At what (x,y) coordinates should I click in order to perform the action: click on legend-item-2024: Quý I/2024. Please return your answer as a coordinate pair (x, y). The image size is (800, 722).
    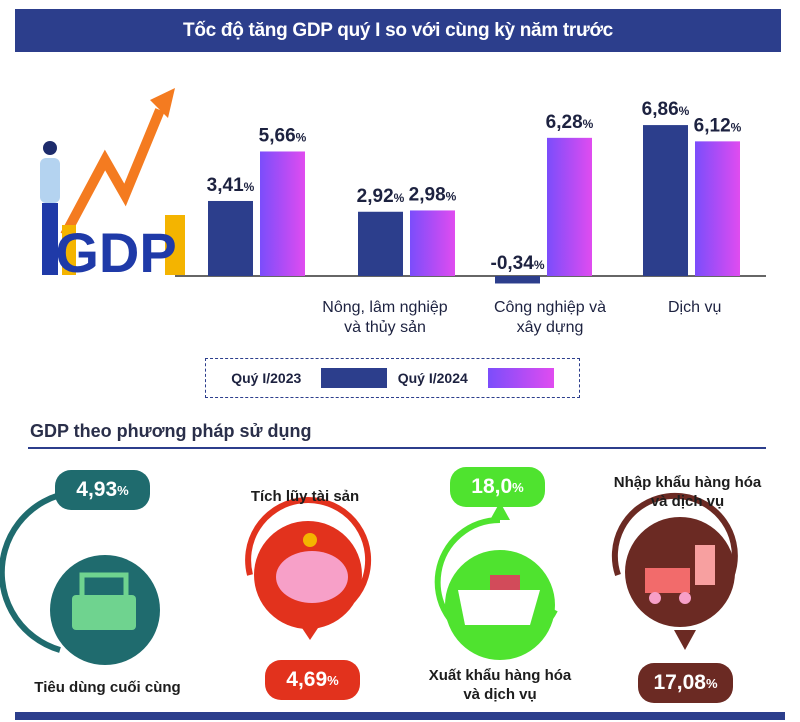
    Looking at the image, I should click on (476, 378).